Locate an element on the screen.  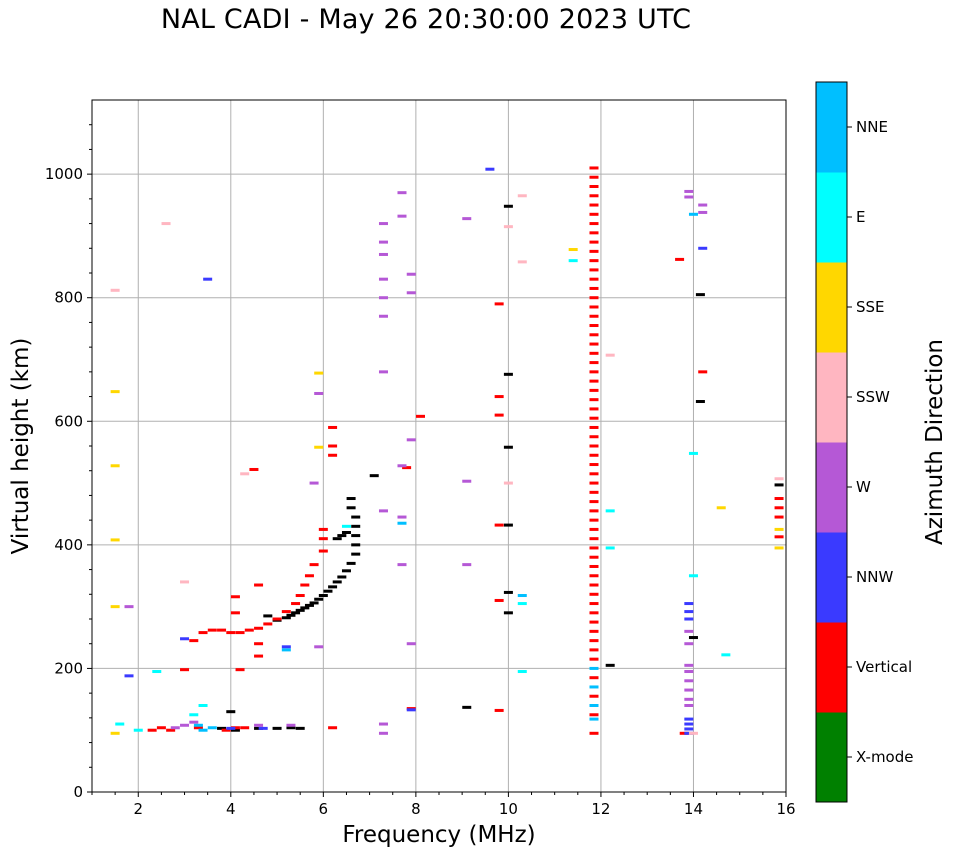
y-tick-label: 1000 is located at coordinates (64, 174).